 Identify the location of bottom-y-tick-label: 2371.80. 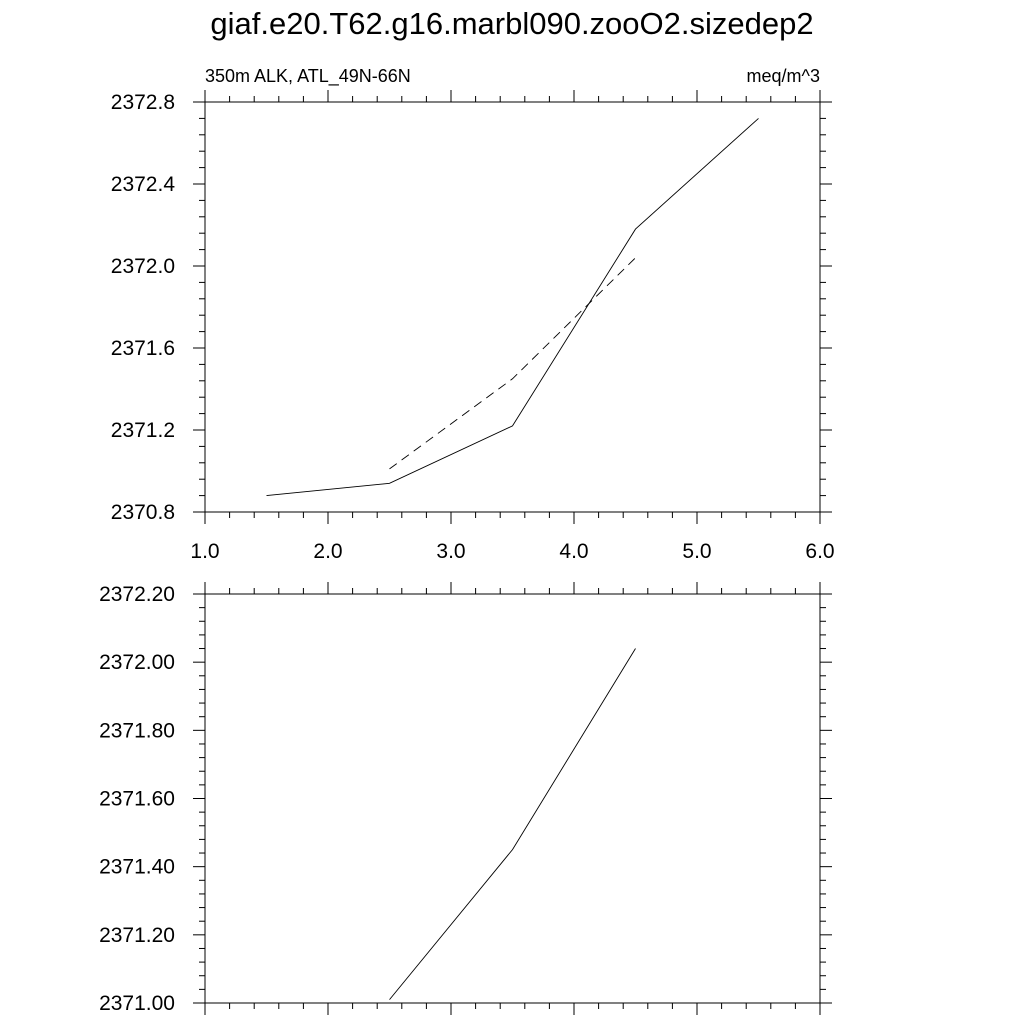
(137, 730).